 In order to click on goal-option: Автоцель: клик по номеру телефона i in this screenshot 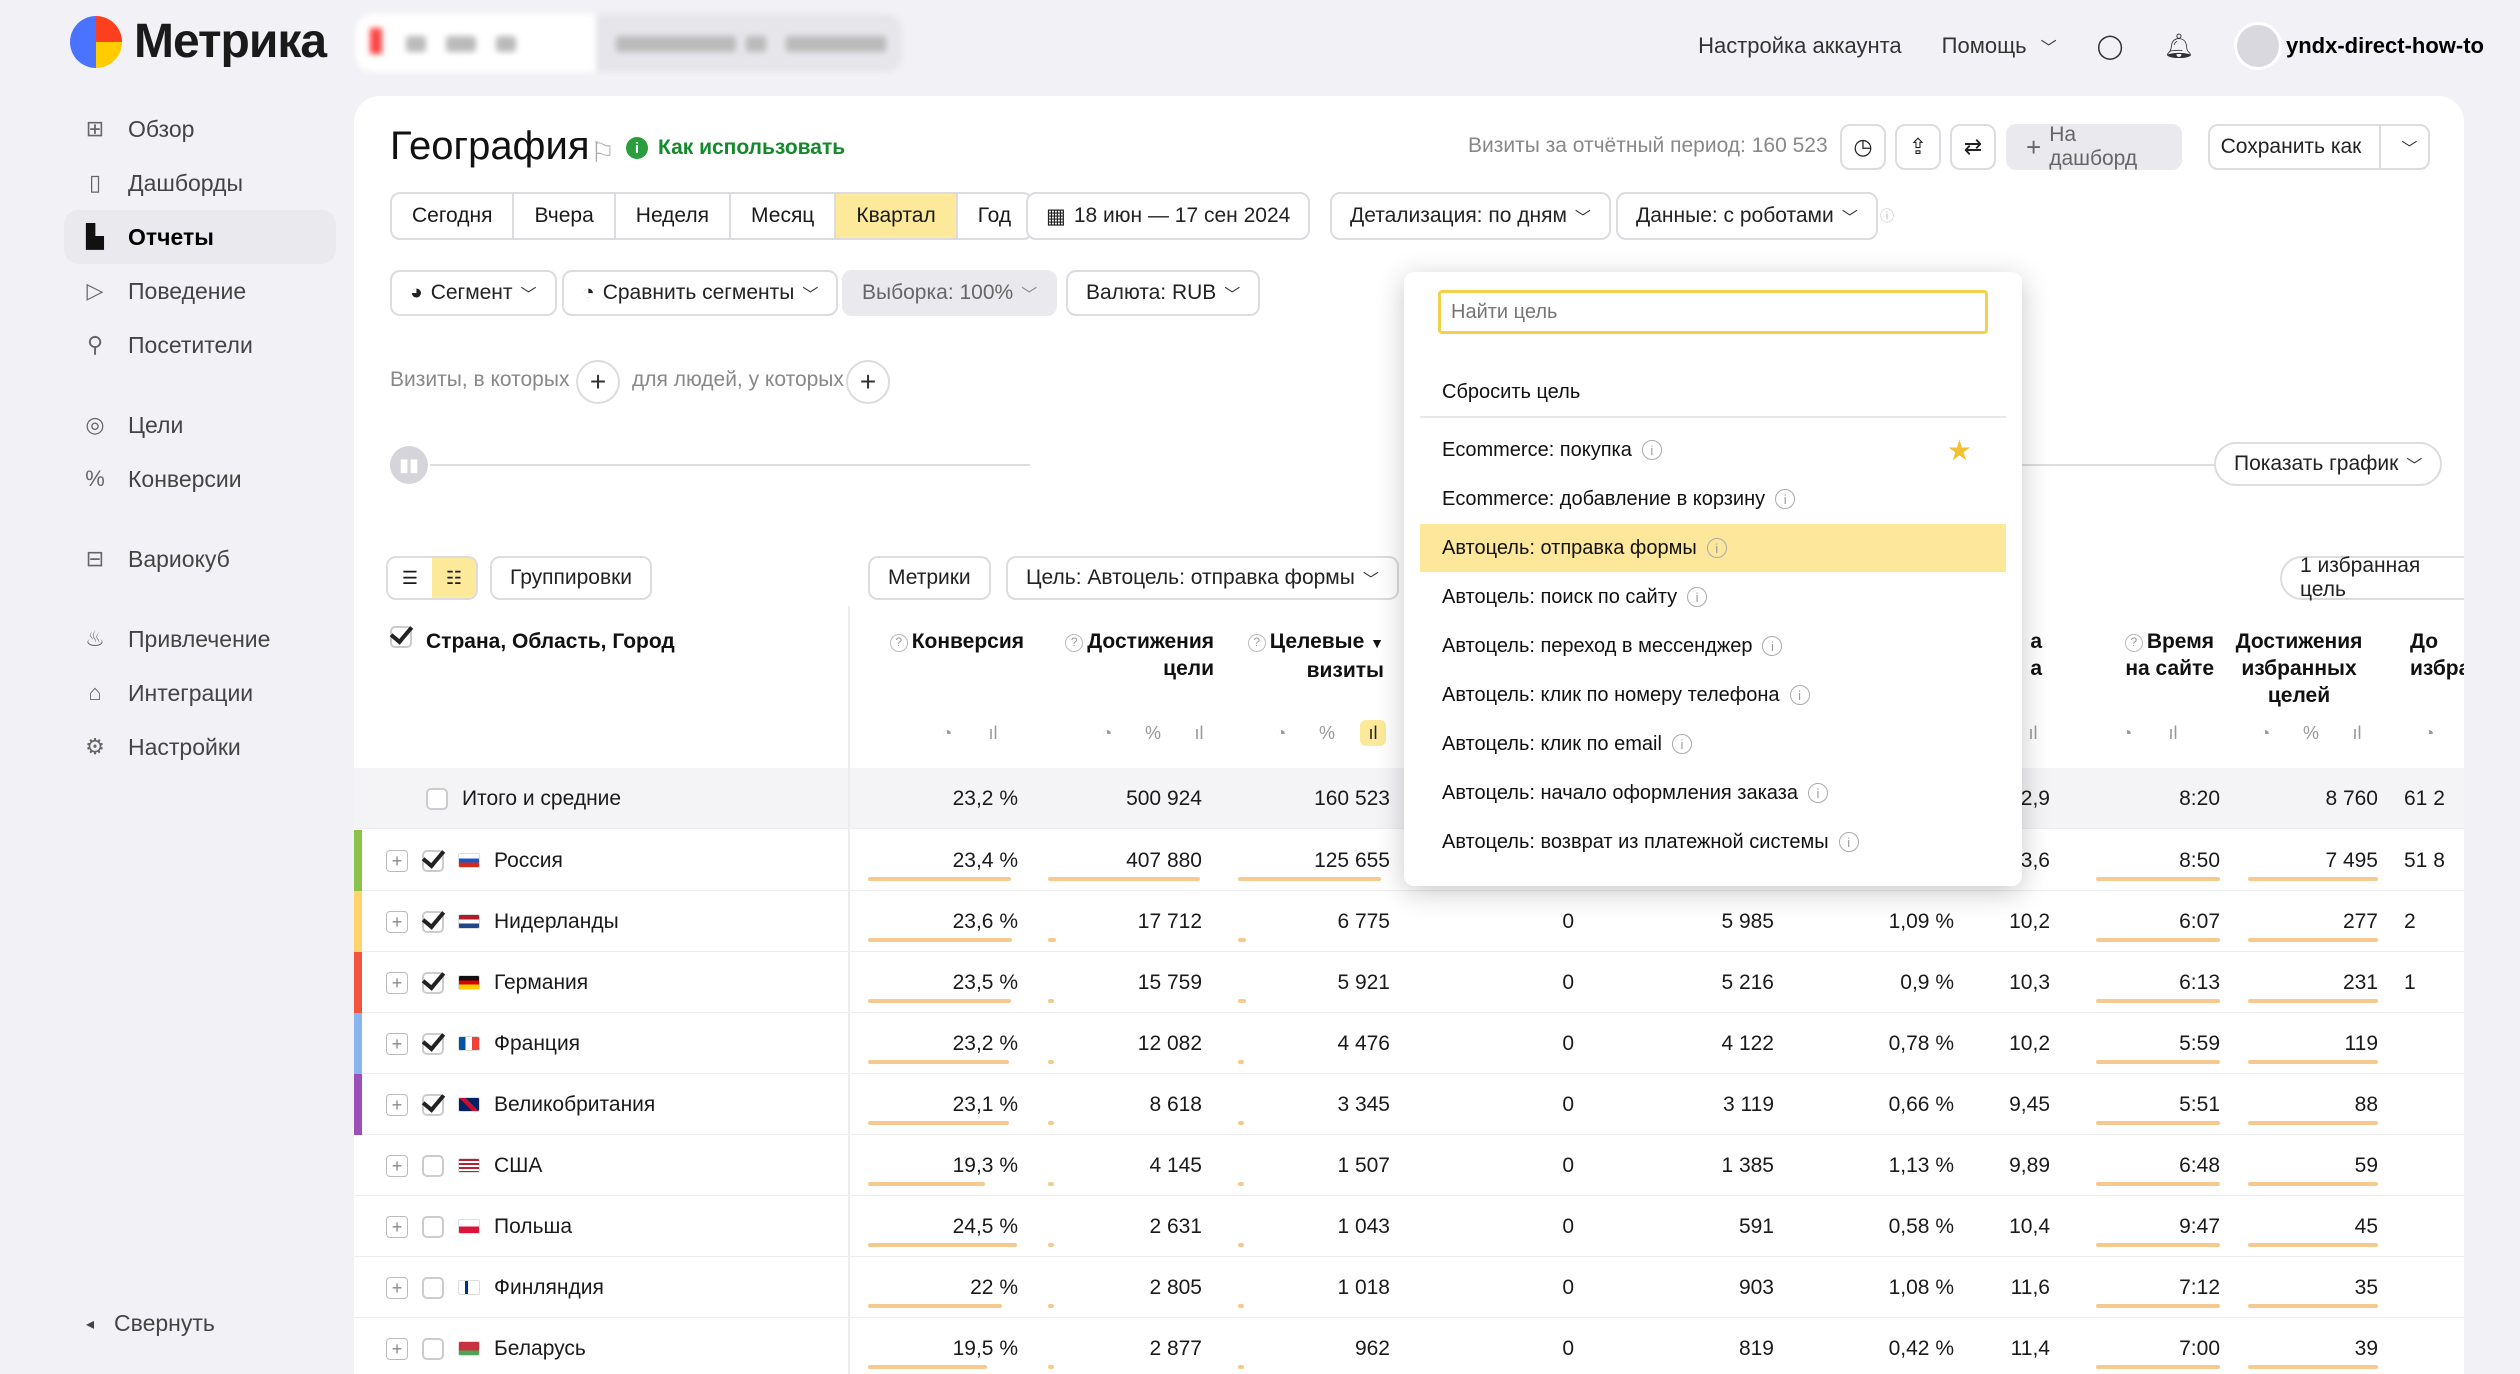, I will do `click(1713, 695)`.